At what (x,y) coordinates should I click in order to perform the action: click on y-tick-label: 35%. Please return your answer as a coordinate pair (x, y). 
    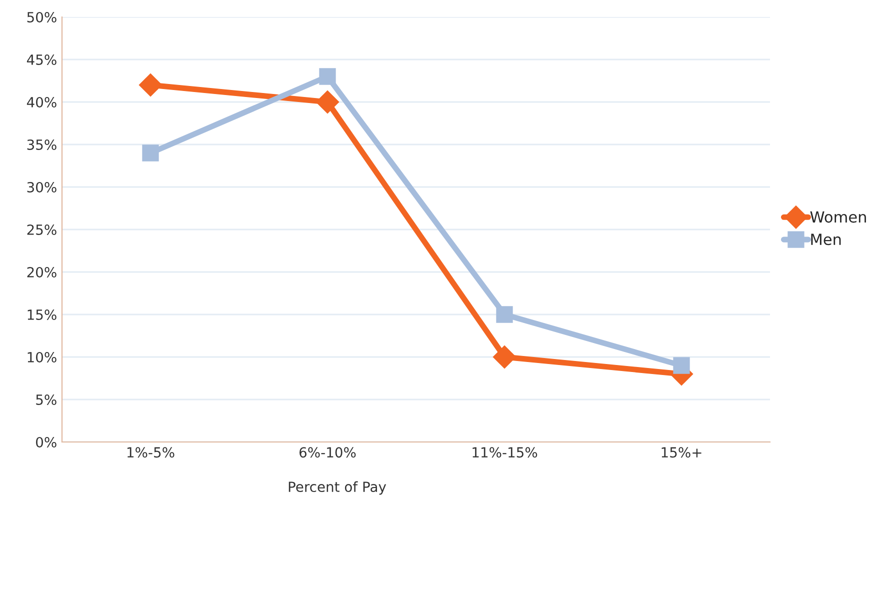
    Looking at the image, I should click on (41, 144).